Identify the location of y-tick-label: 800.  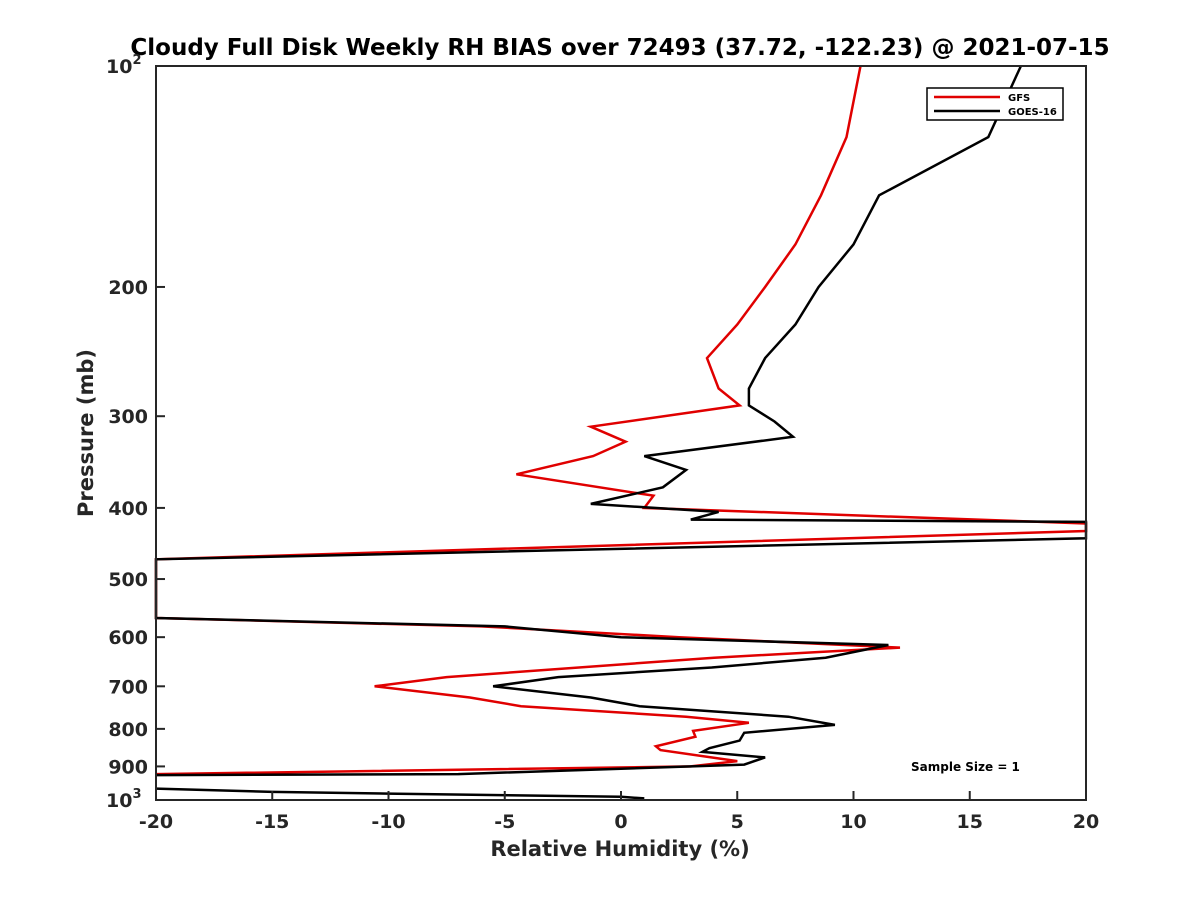
(128, 730).